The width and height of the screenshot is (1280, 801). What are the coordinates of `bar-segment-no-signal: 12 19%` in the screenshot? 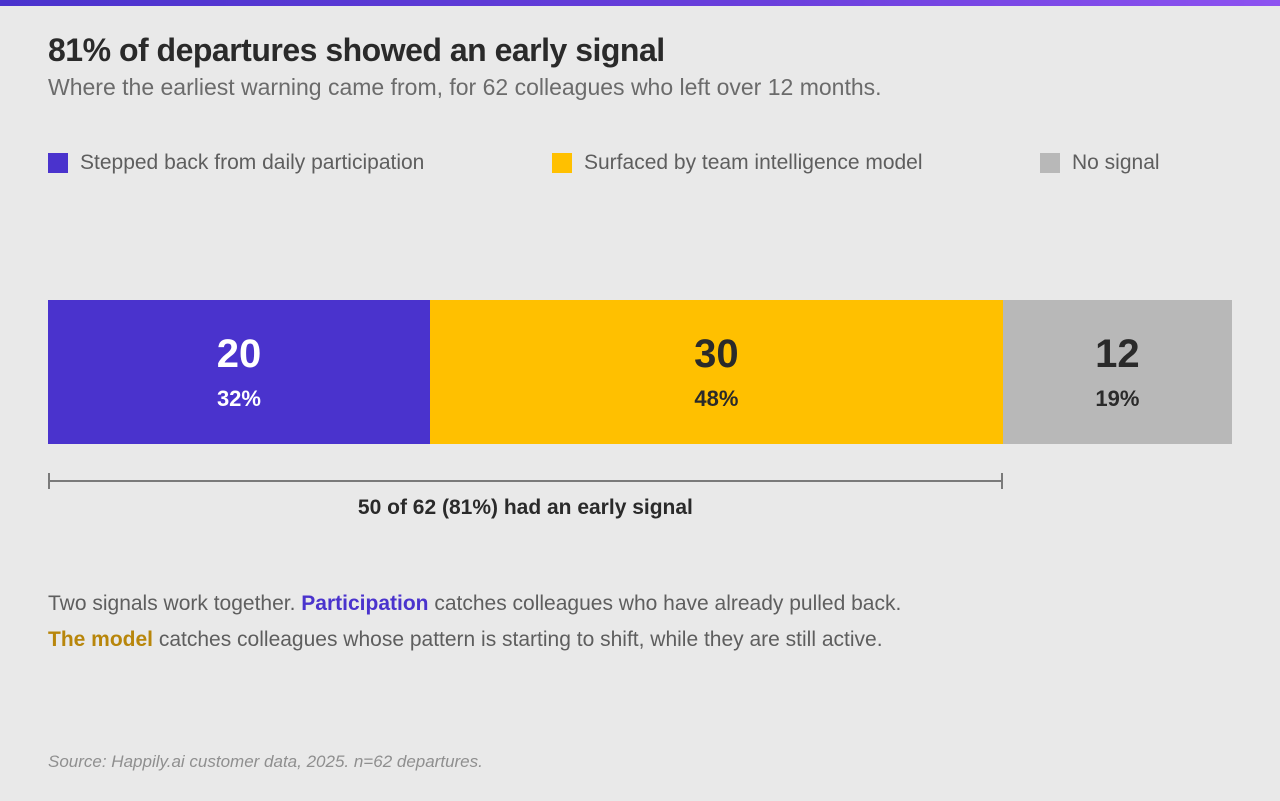 It's located at (1117, 372).